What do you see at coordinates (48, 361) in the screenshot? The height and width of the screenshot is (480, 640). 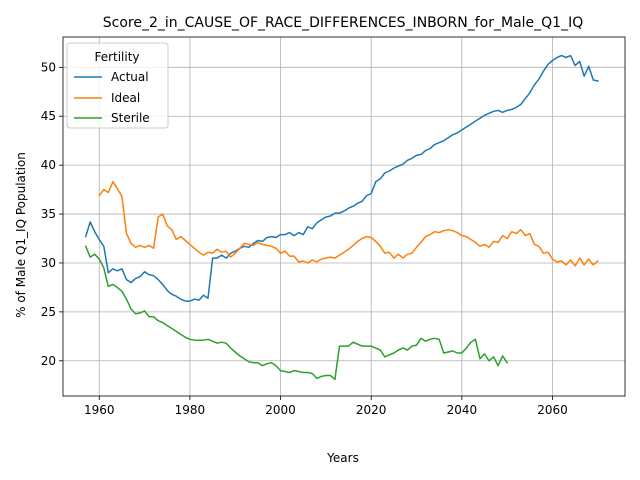 I see `y-tick-label: 20` at bounding box center [48, 361].